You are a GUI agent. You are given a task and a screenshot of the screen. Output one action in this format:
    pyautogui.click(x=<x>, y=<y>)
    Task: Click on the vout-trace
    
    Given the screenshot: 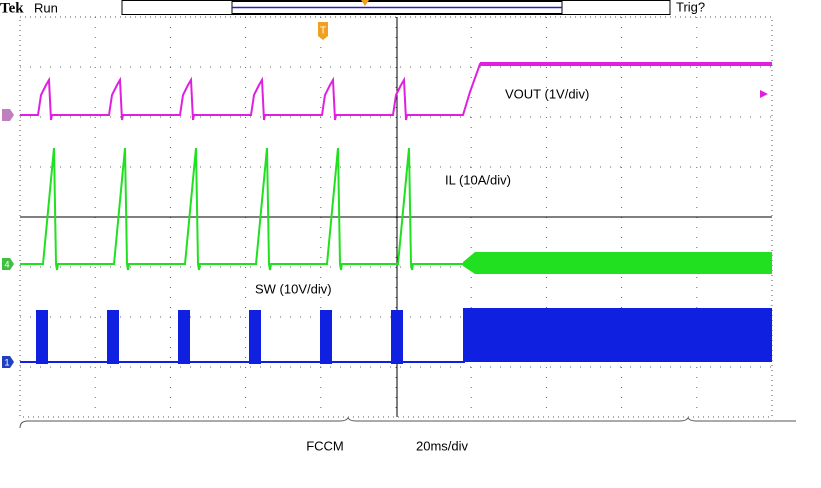 What is the action you would take?
    pyautogui.click(x=396, y=92)
    